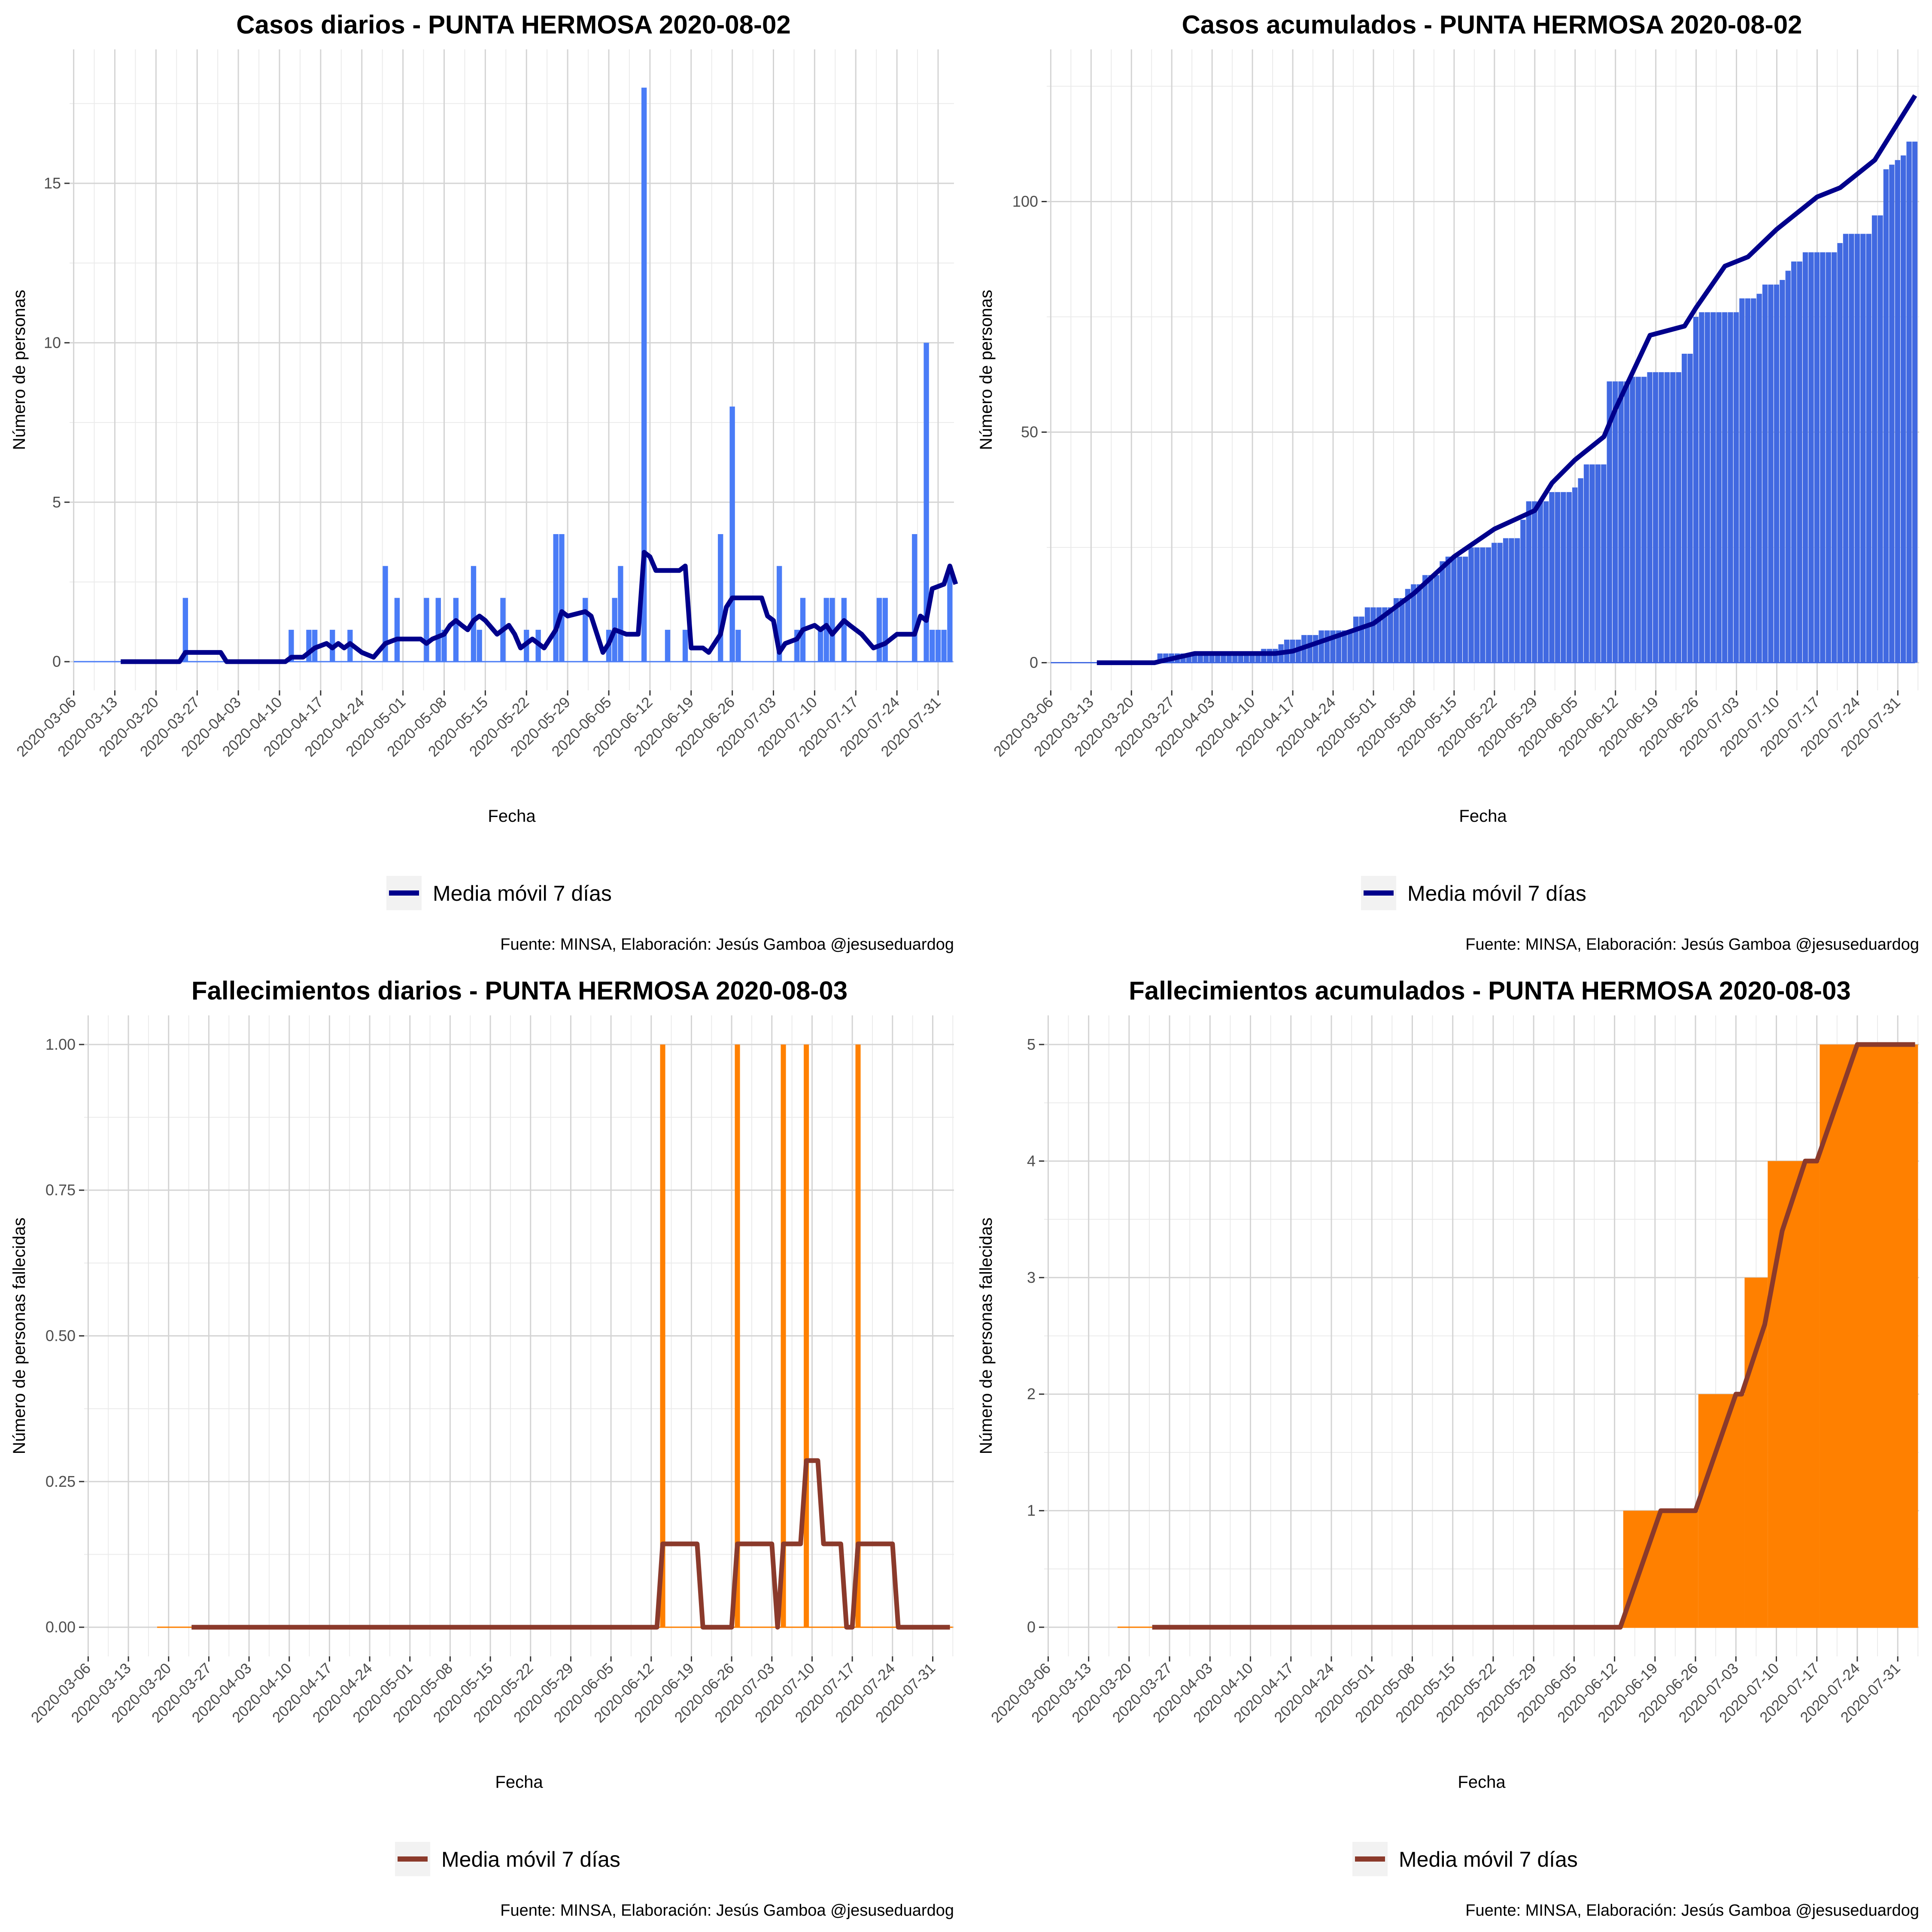  Describe the element at coordinates (1031, 1394) in the screenshot. I see `y-tick-label: 2` at that location.